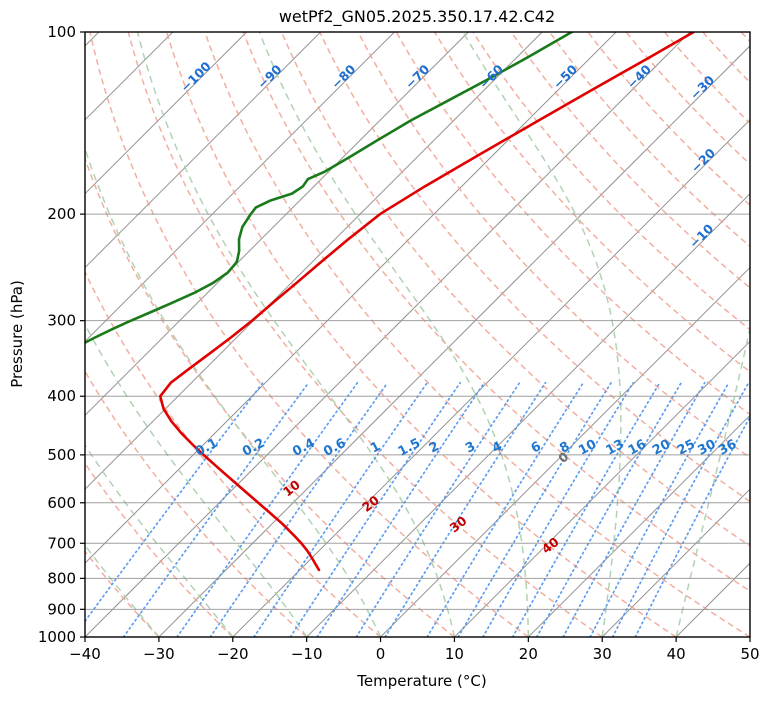 The height and width of the screenshot is (708, 775). What do you see at coordinates (686, 448) in the screenshot?
I see `mixing-ratio-label: 25` at bounding box center [686, 448].